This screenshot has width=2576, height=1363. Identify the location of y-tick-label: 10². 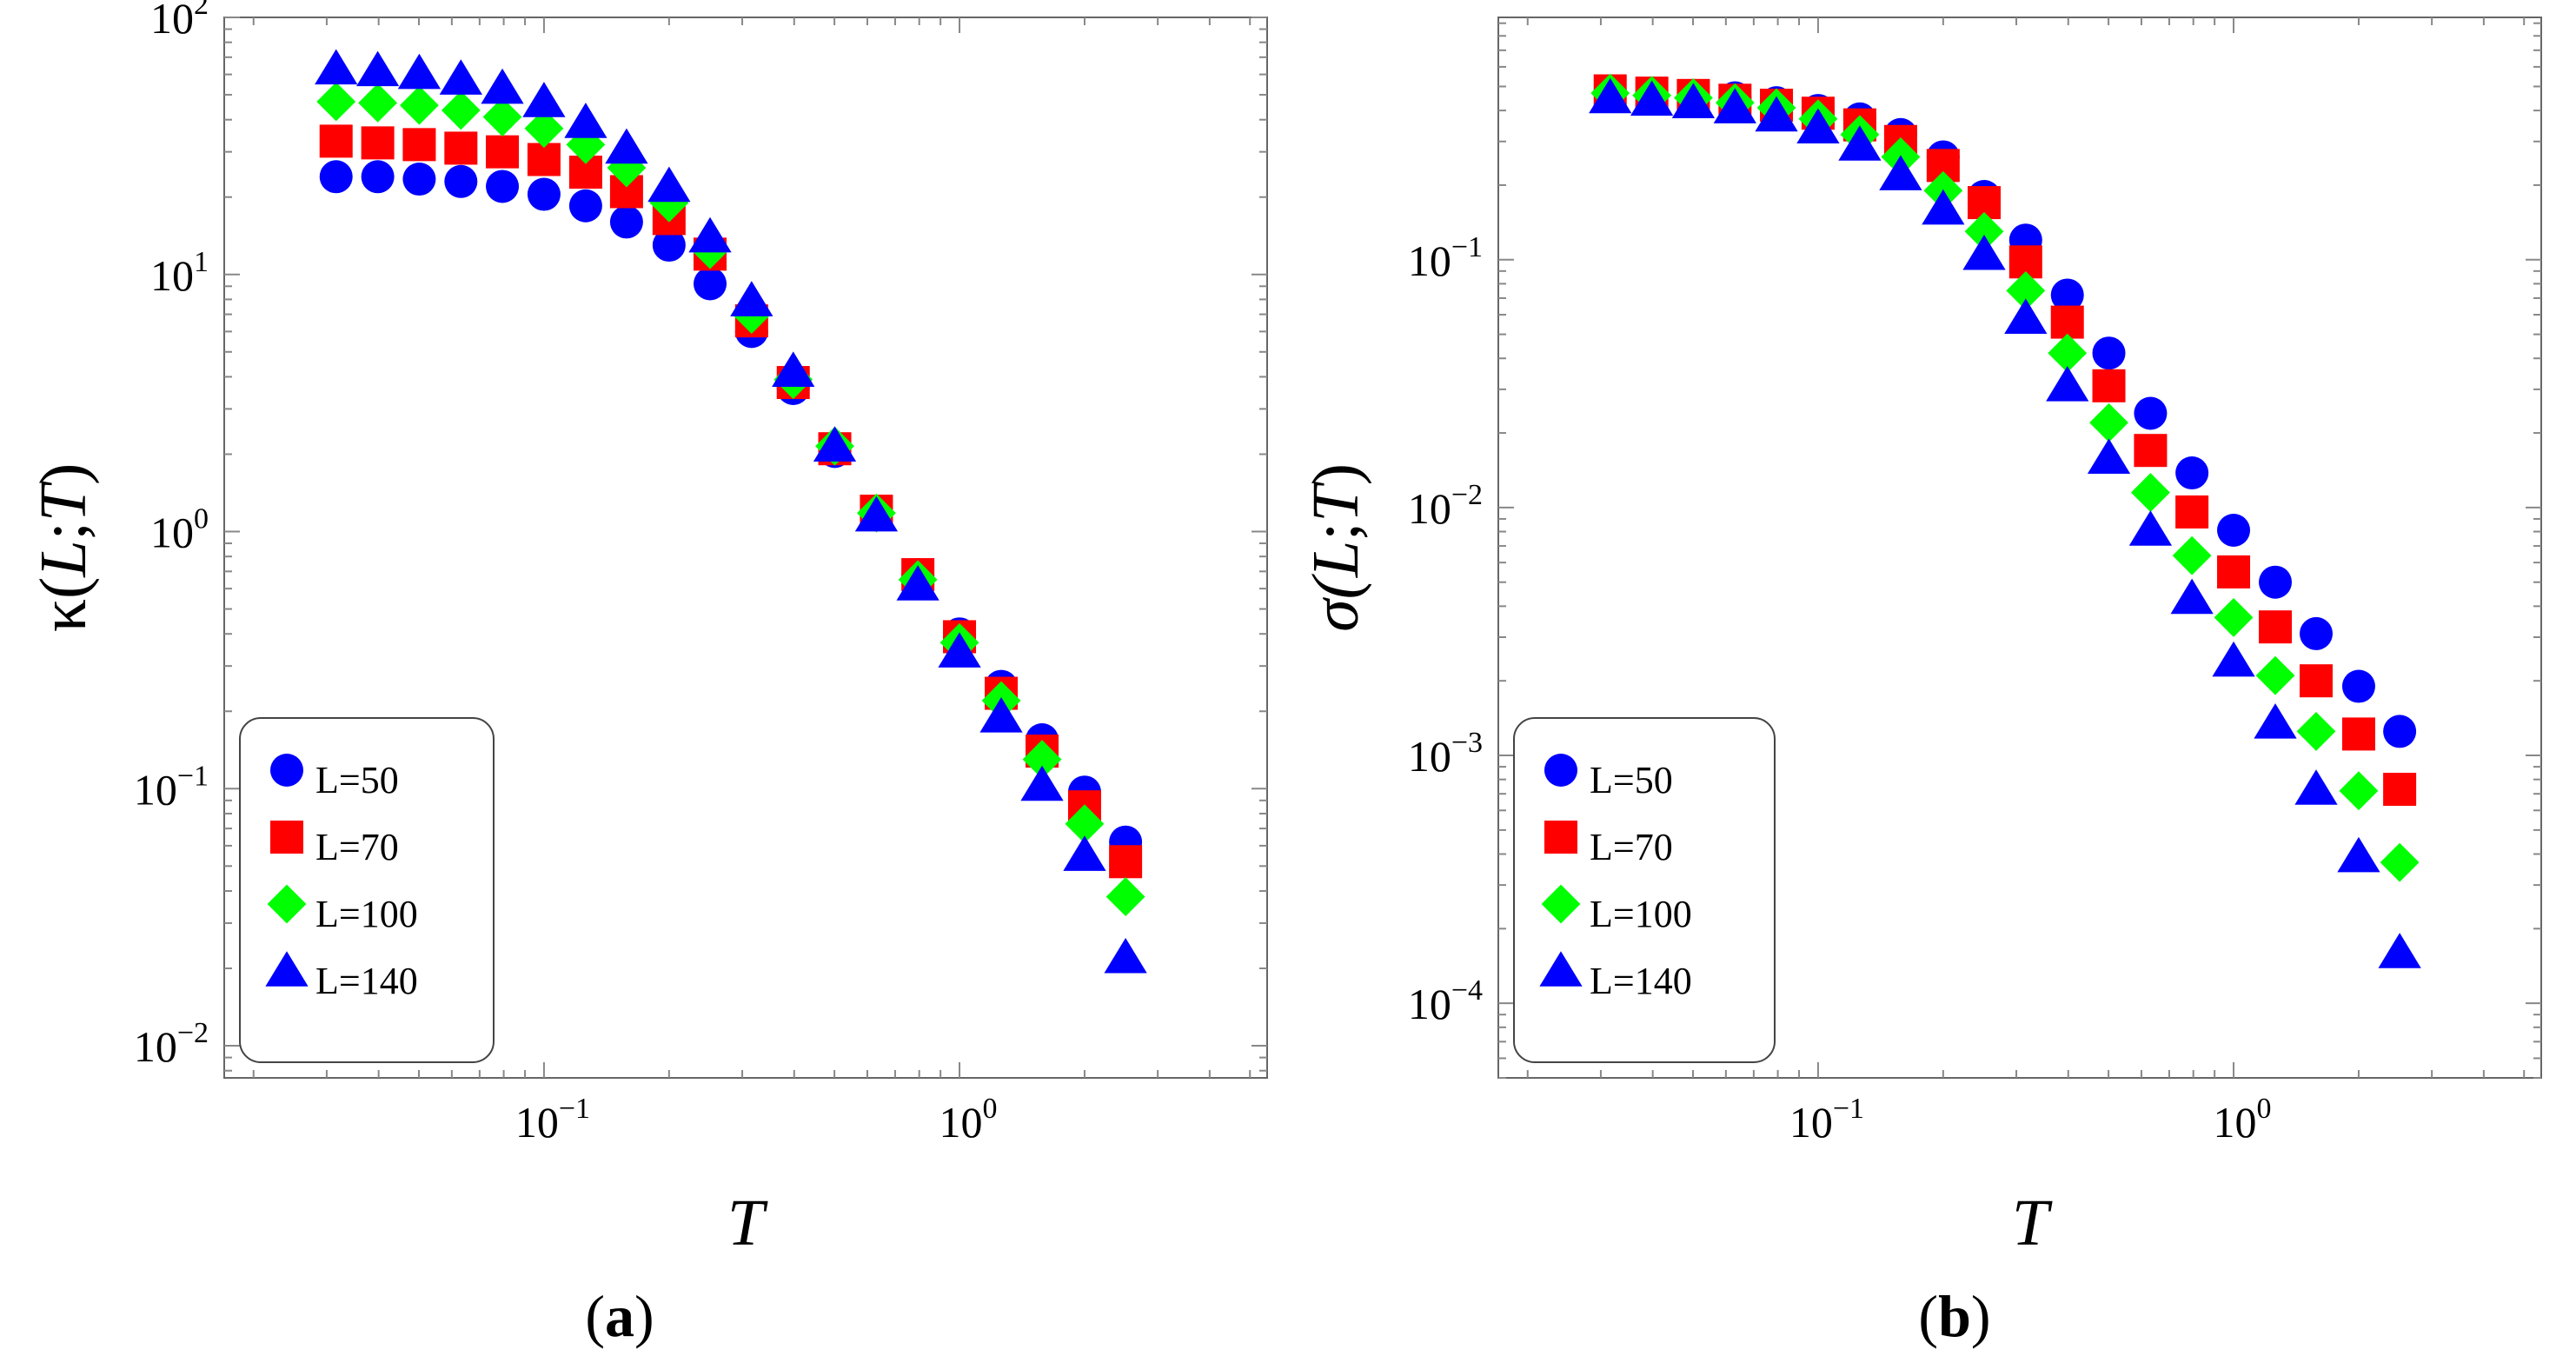
(179, 21).